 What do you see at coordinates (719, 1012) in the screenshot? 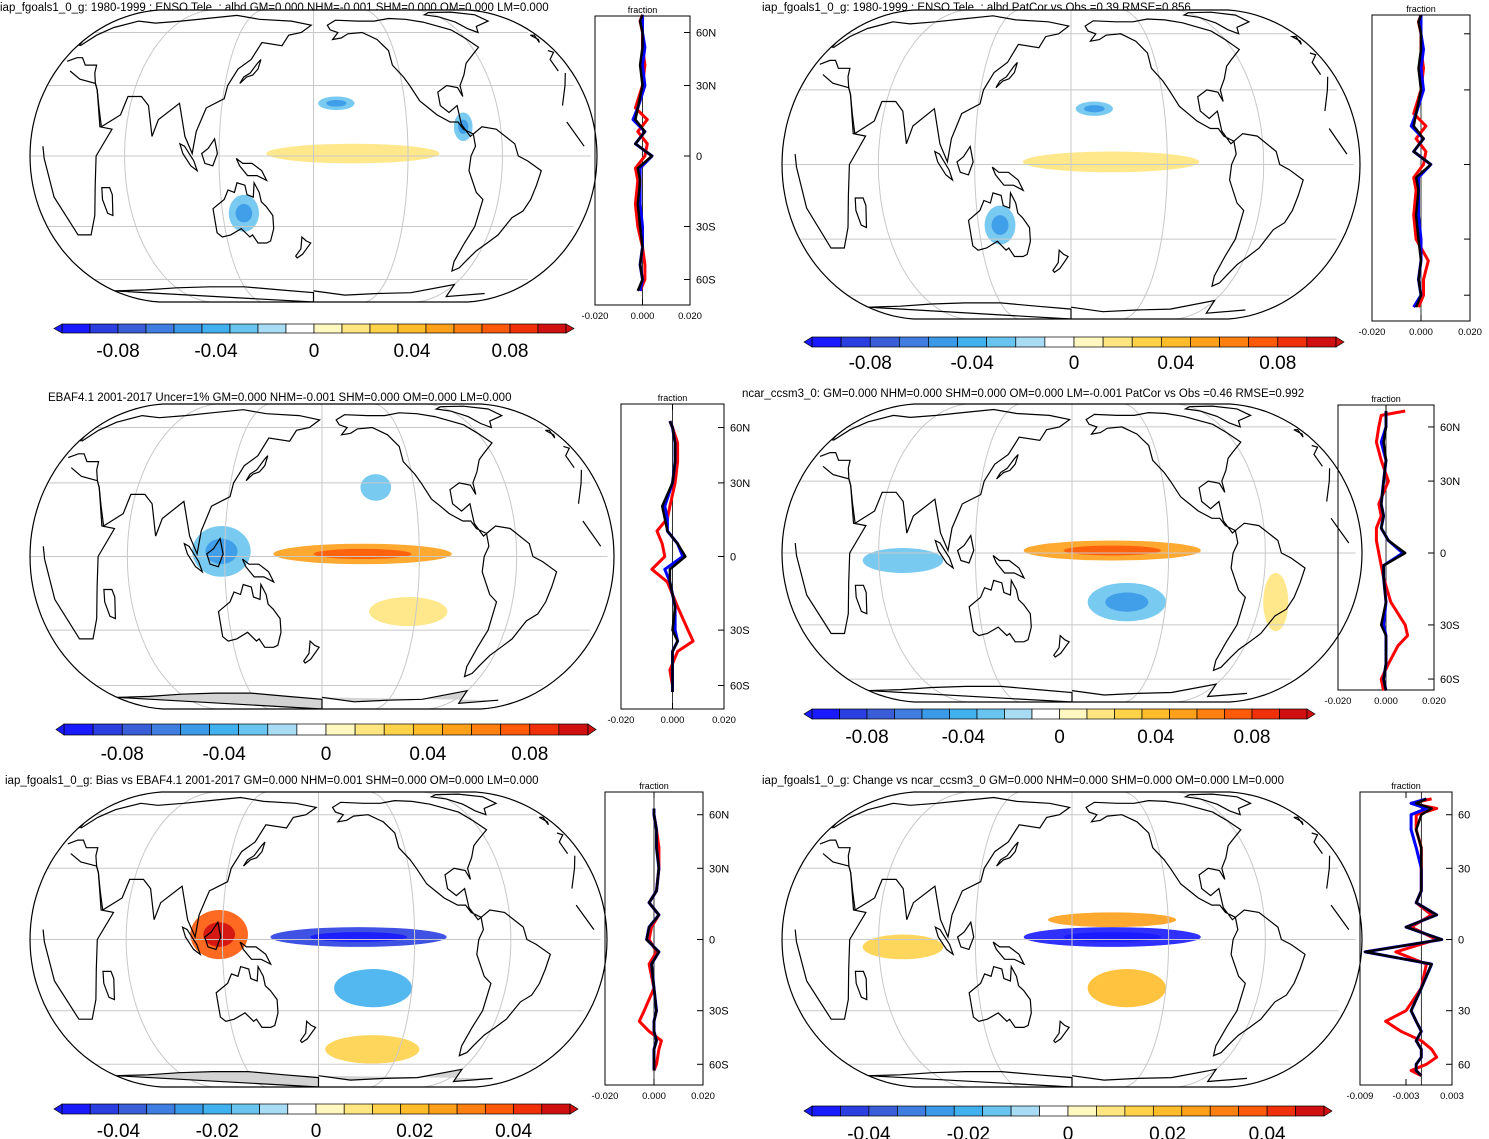
I see `profile-ytick-label: 30S` at bounding box center [719, 1012].